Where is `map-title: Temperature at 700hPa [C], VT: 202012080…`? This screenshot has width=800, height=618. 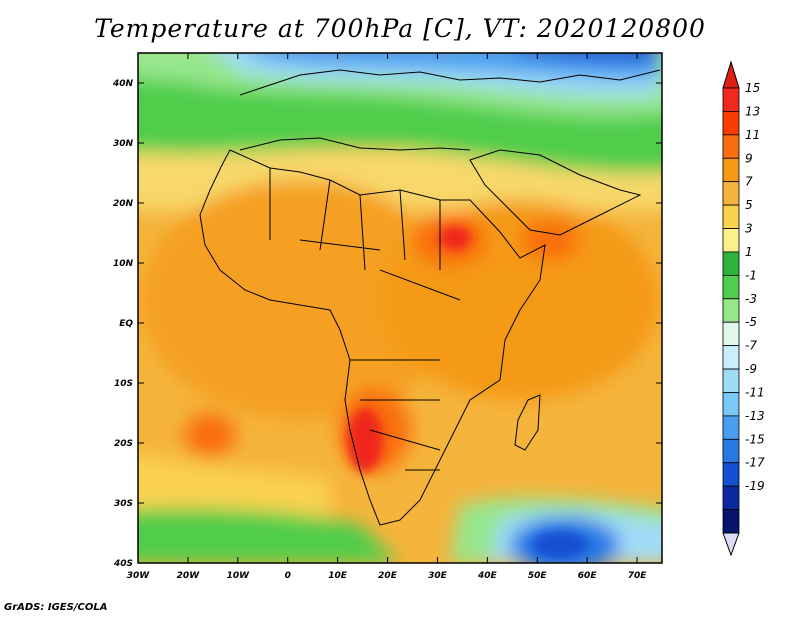 map-title: Temperature at 700hPa [C], VT: 202012080… is located at coordinates (400, 28).